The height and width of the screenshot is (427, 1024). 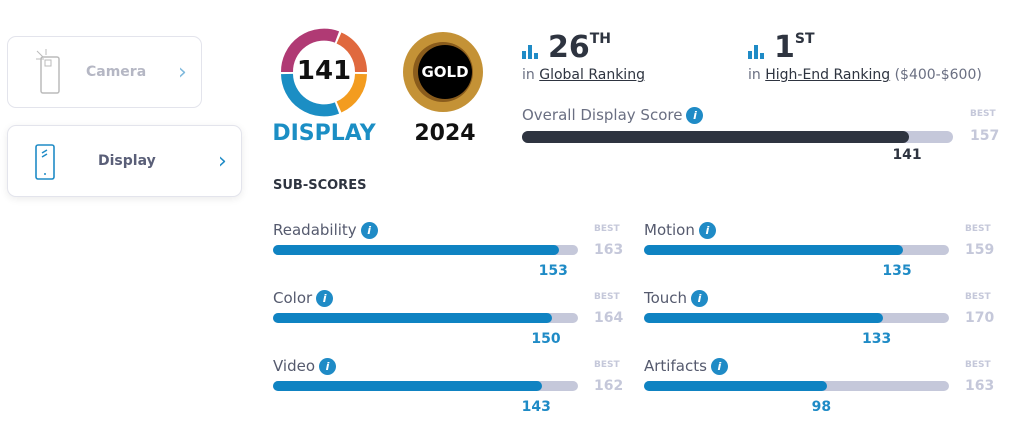 What do you see at coordinates (980, 250) in the screenshot?
I see `best-value: 159` at bounding box center [980, 250].